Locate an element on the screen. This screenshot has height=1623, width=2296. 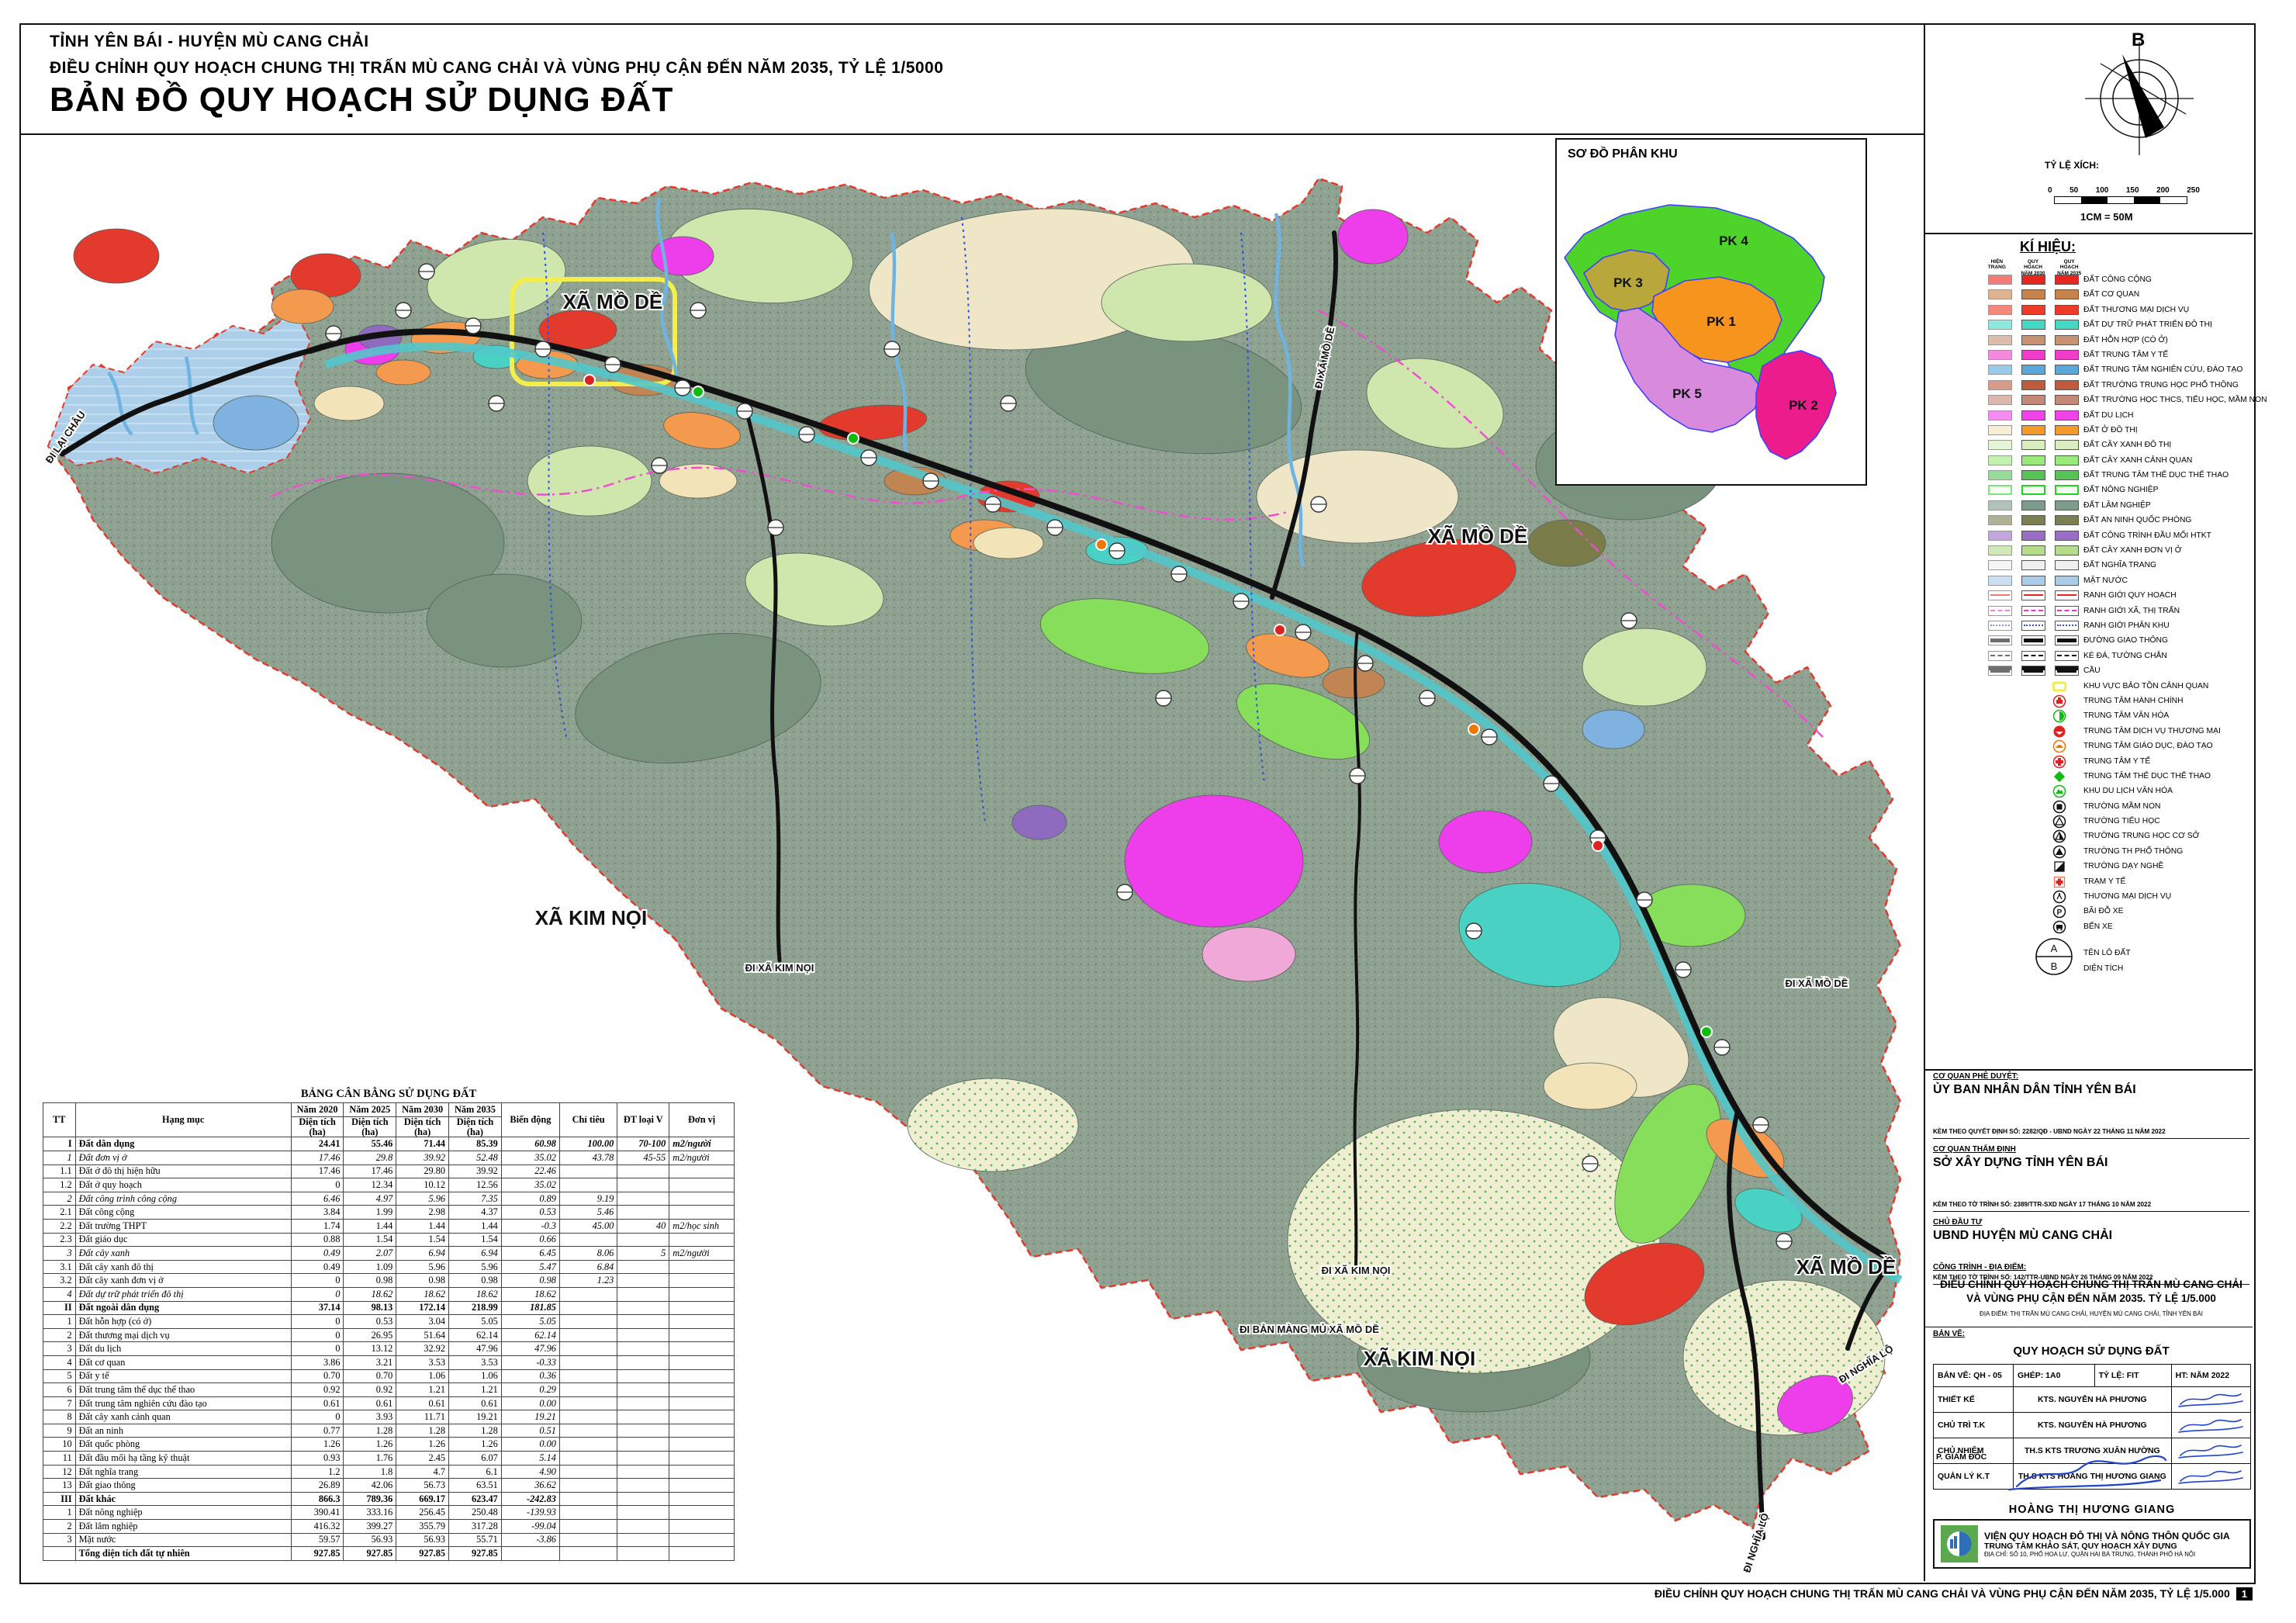
road-label: ĐI XÃ KIM NỌI is located at coordinates (1356, 1270).